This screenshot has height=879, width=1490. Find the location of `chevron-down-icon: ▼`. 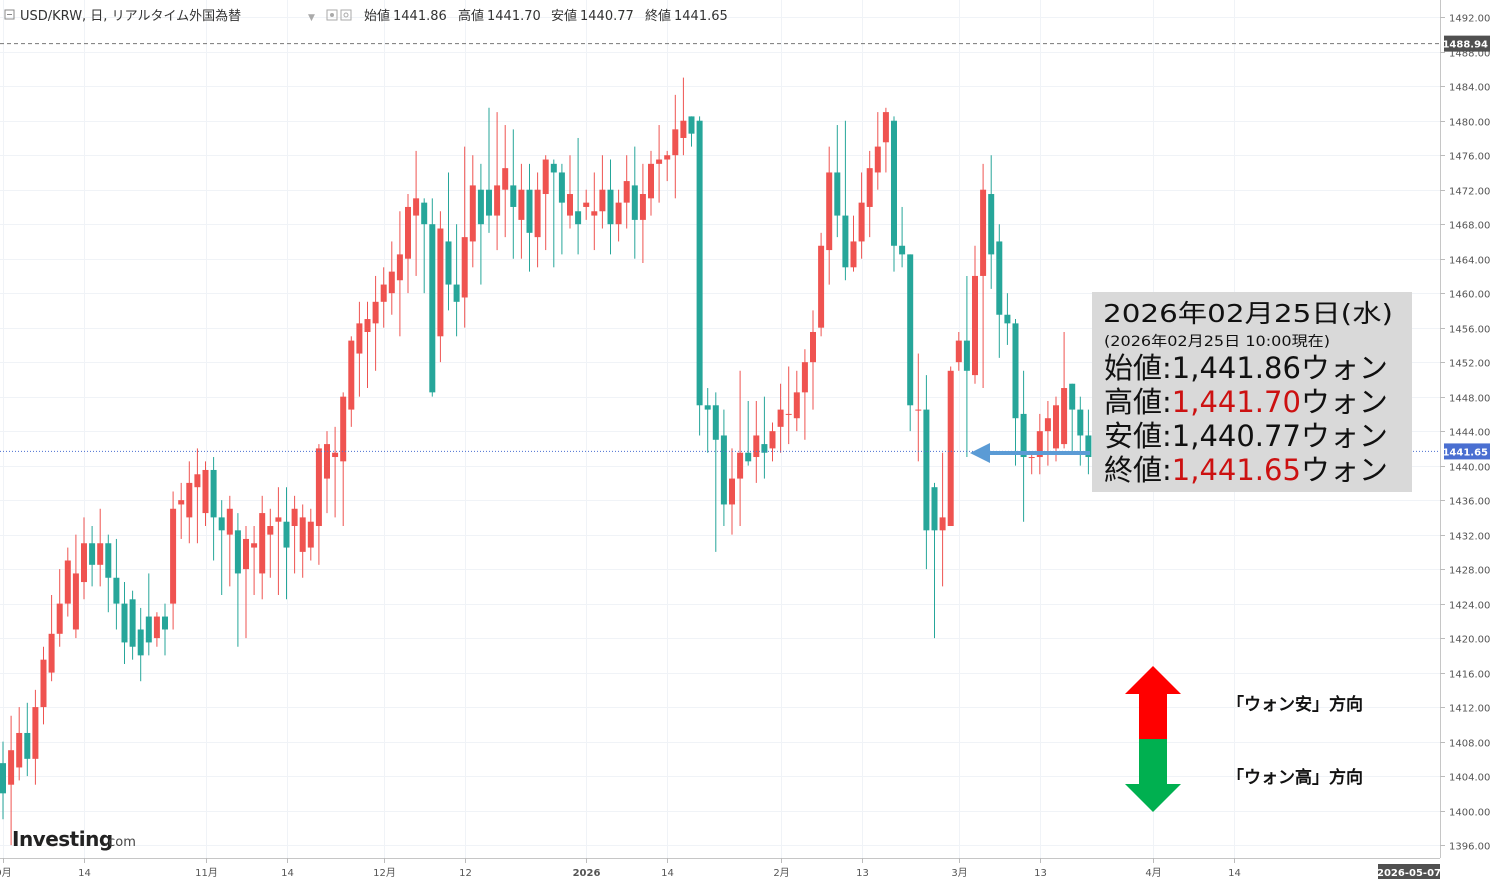

chevron-down-icon: ▼ is located at coordinates (311, 18).